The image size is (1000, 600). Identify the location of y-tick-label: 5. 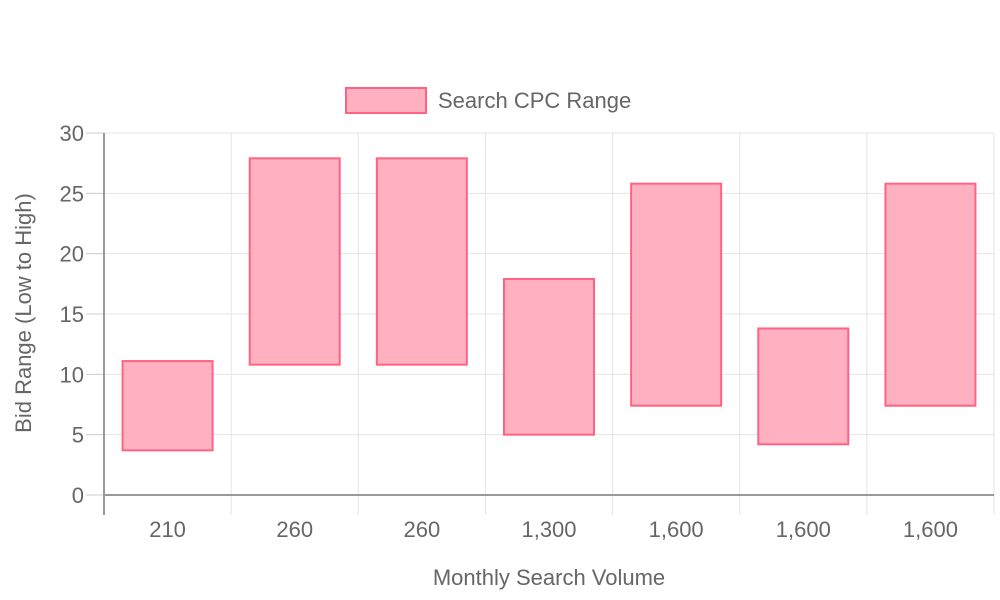
(78, 435).